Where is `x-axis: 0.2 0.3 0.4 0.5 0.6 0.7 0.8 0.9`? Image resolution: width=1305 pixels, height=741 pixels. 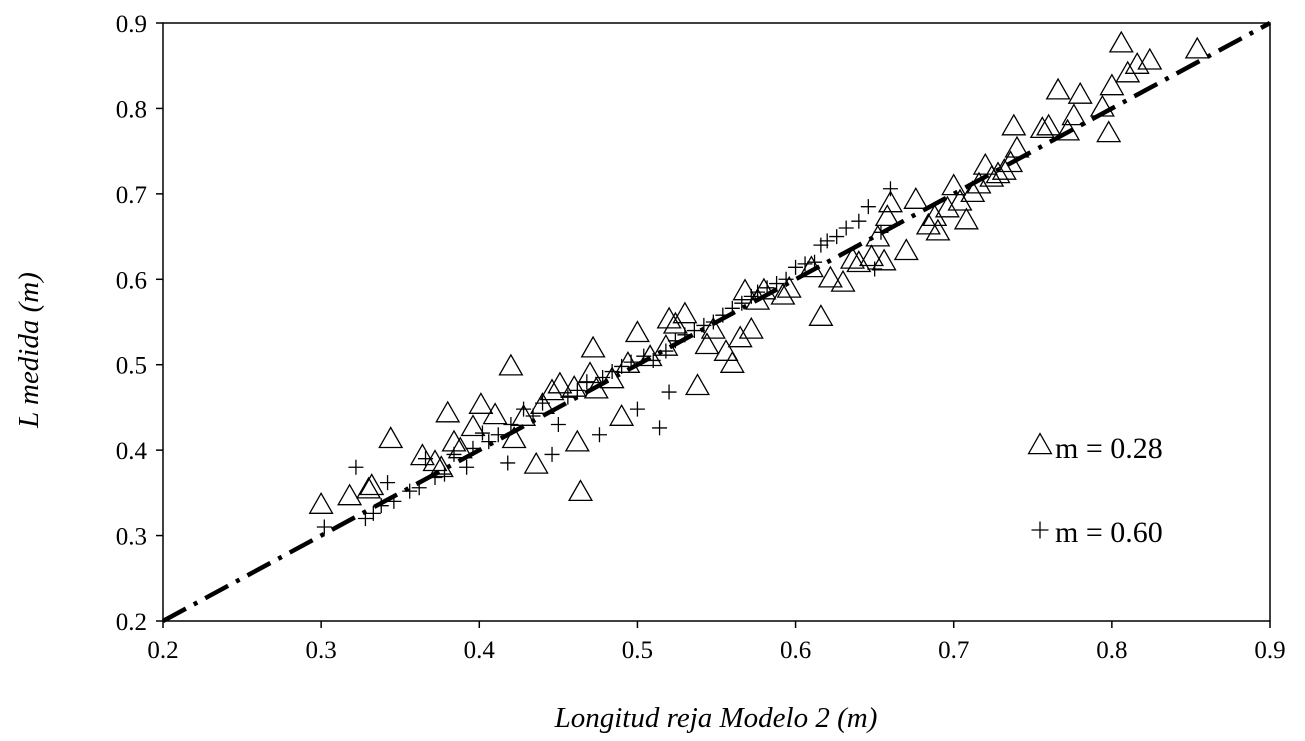 x-axis: 0.2 0.3 0.4 0.5 0.6 0.7 0.8 0.9 is located at coordinates (716, 642).